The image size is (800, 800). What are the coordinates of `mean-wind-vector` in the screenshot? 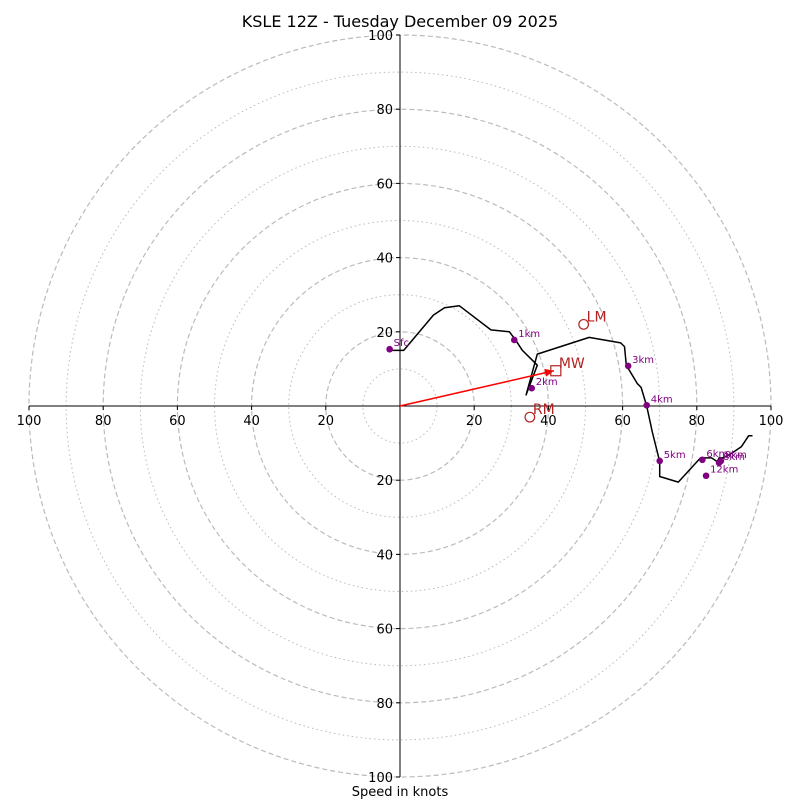 It's located at (477, 387).